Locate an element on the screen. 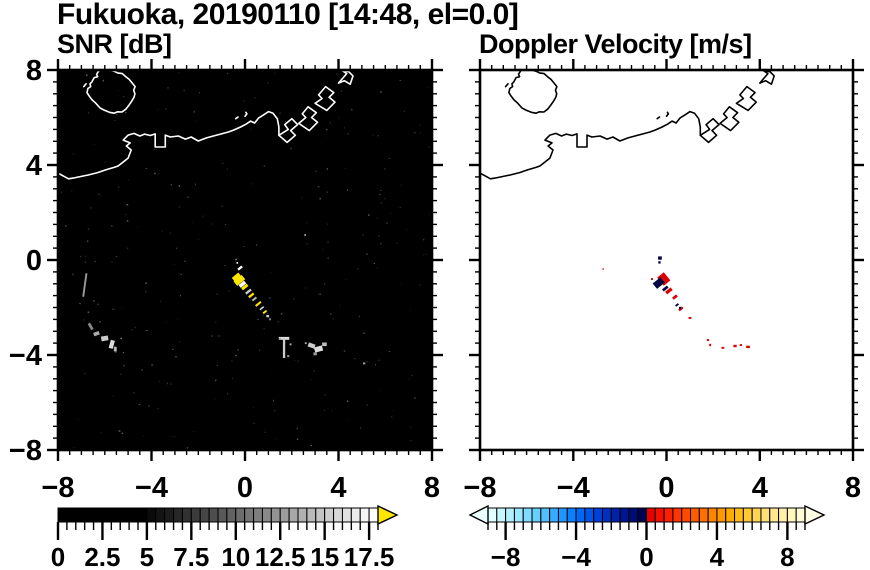 The image size is (870, 570). y-tick-label: −8 is located at coordinates (25, 451).